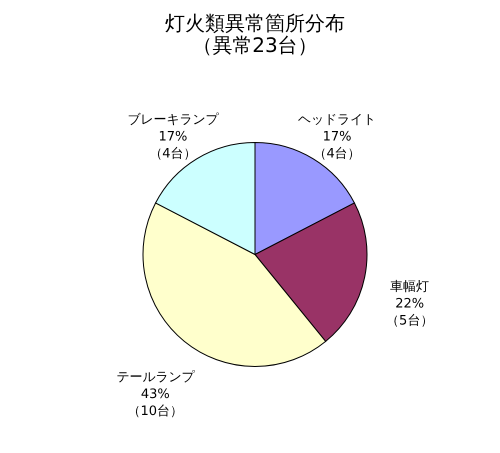  Describe the element at coordinates (255, 23) in the screenshot. I see `chart-title: 灯火類異常箇所分布` at that location.